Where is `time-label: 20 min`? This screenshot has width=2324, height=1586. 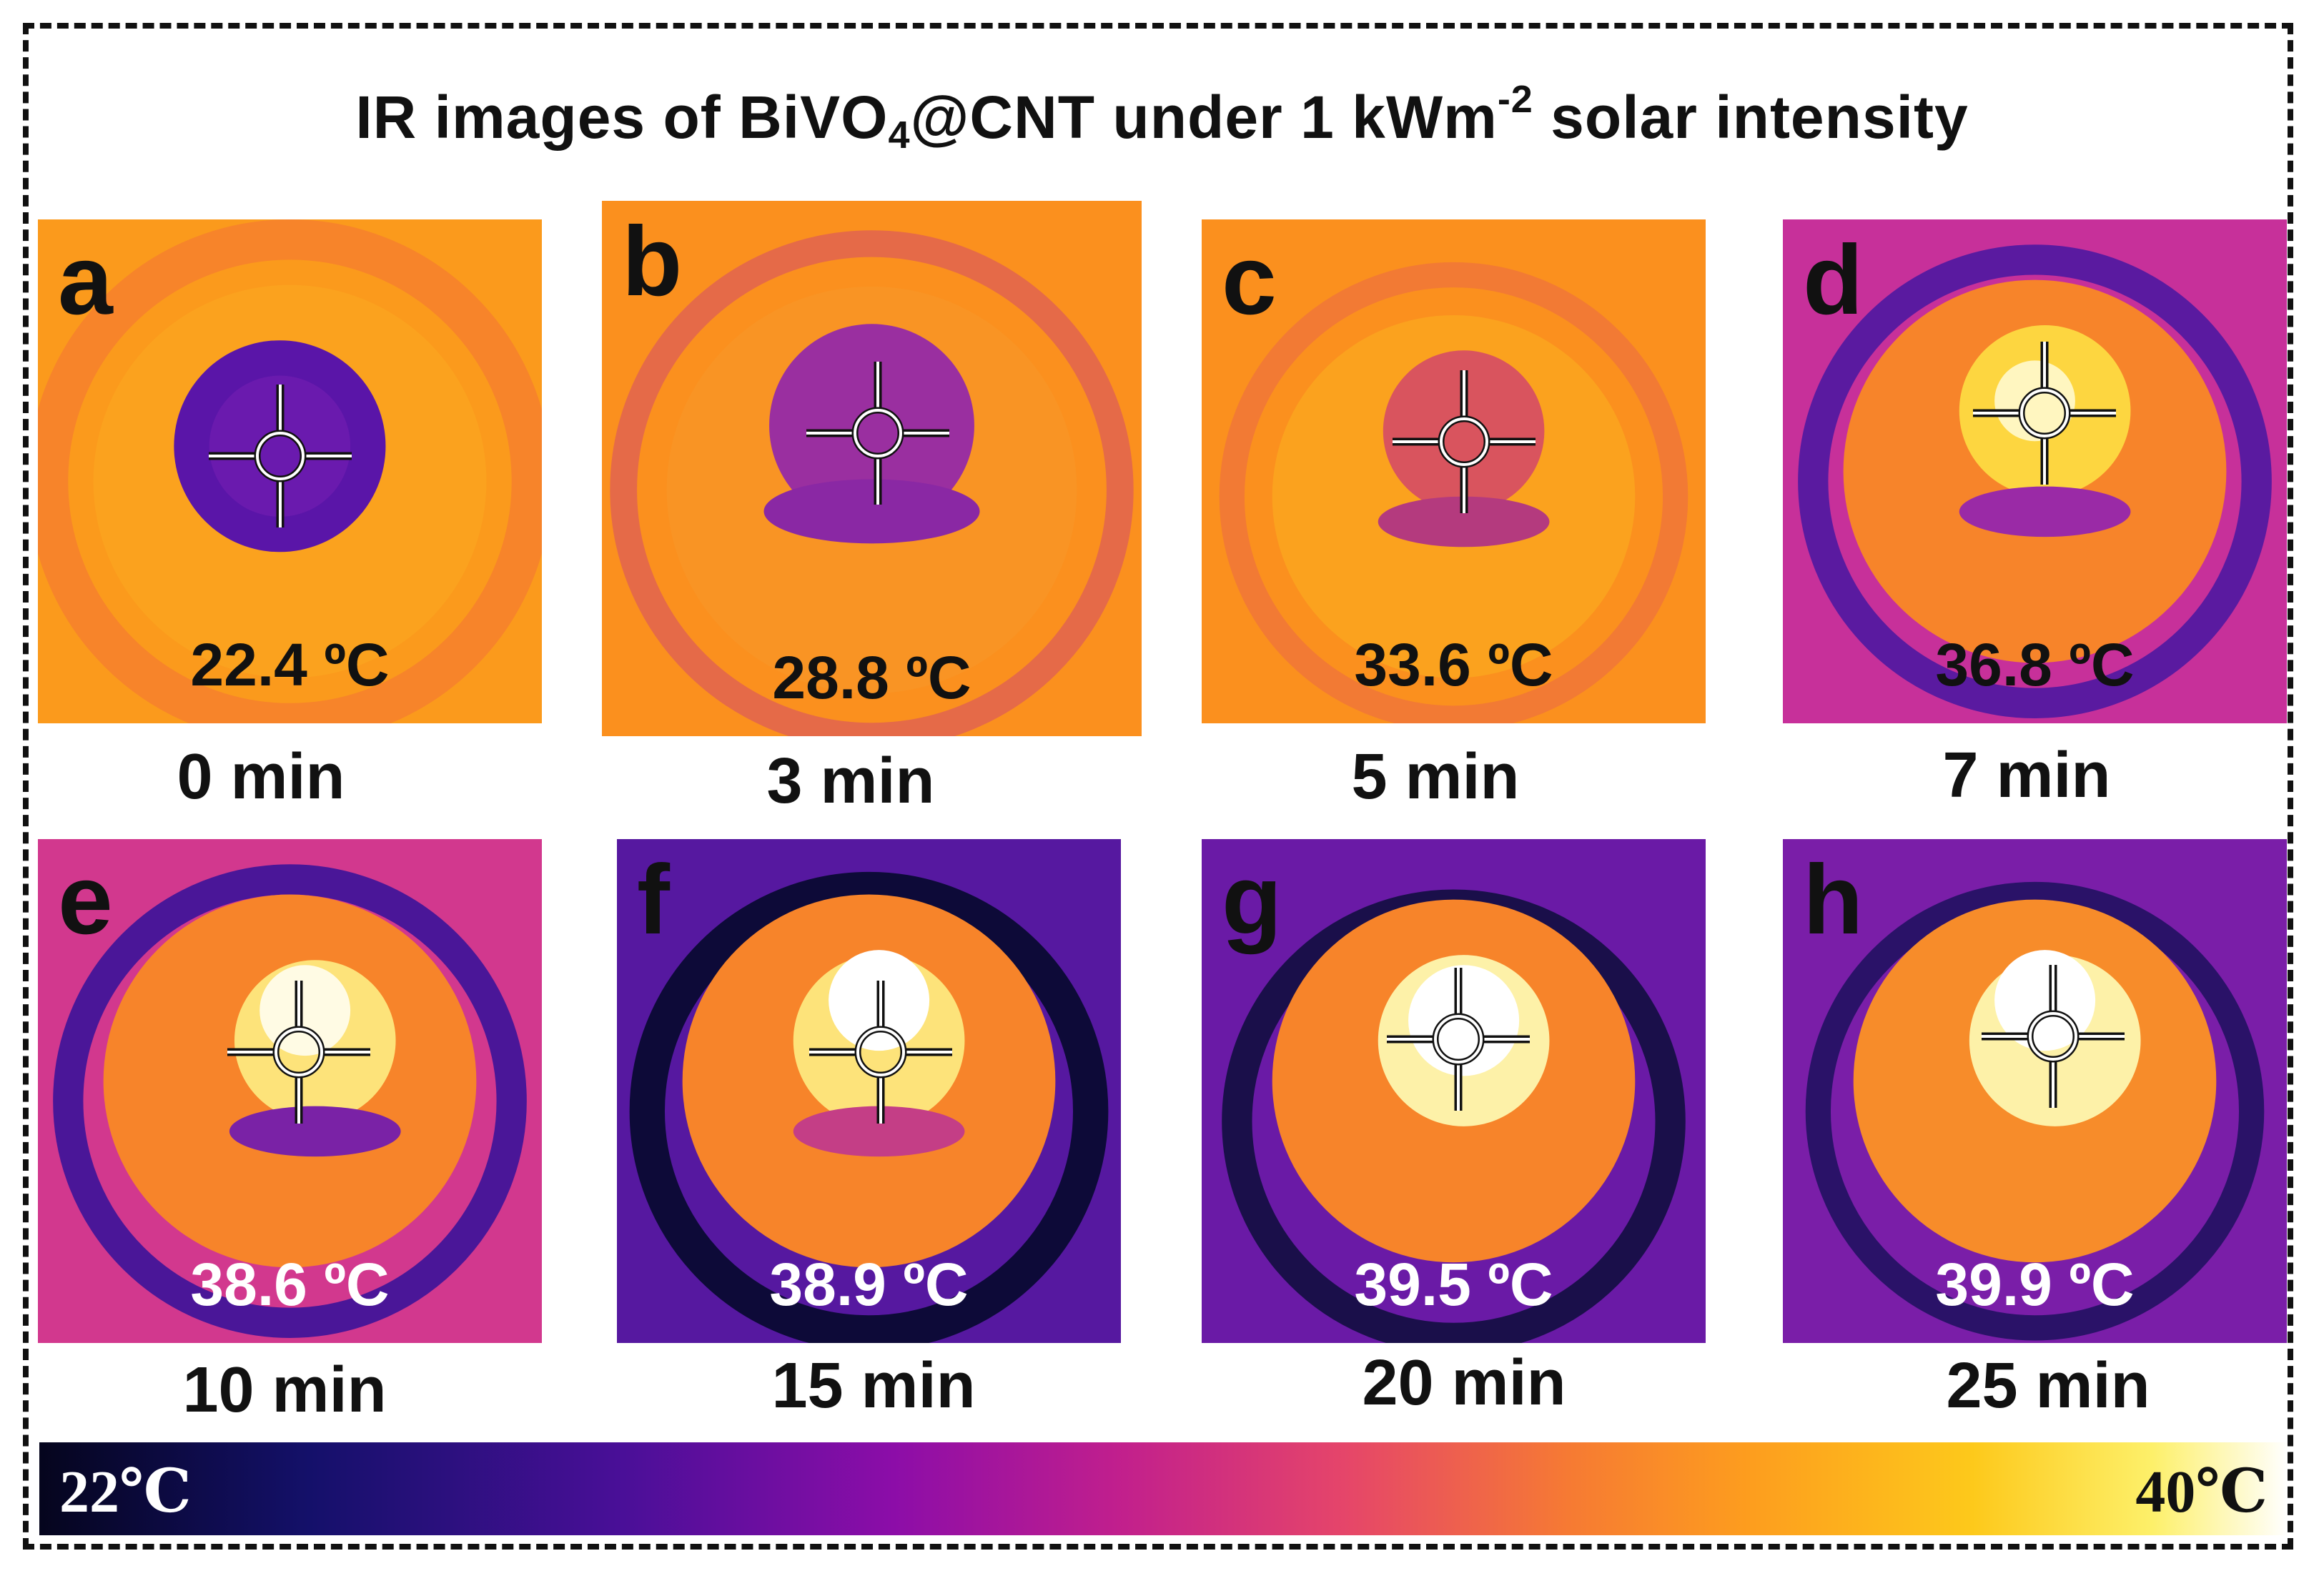 time-label: 20 min is located at coordinates (1464, 1383).